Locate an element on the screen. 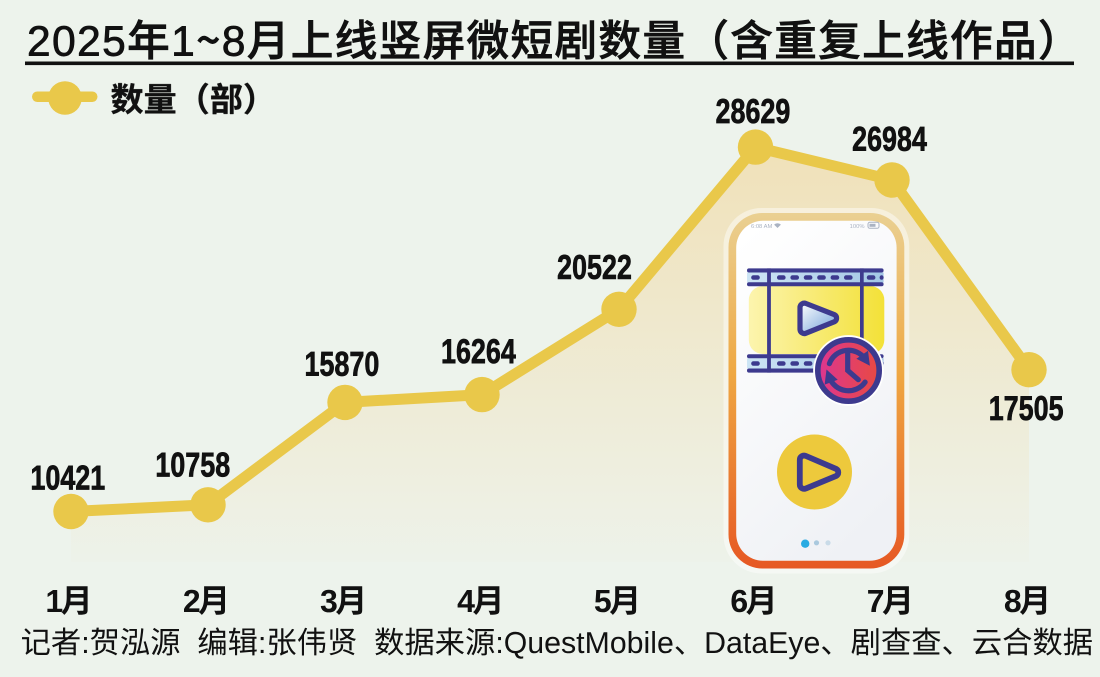  svg-text: 100% is located at coordinates (857, 227).